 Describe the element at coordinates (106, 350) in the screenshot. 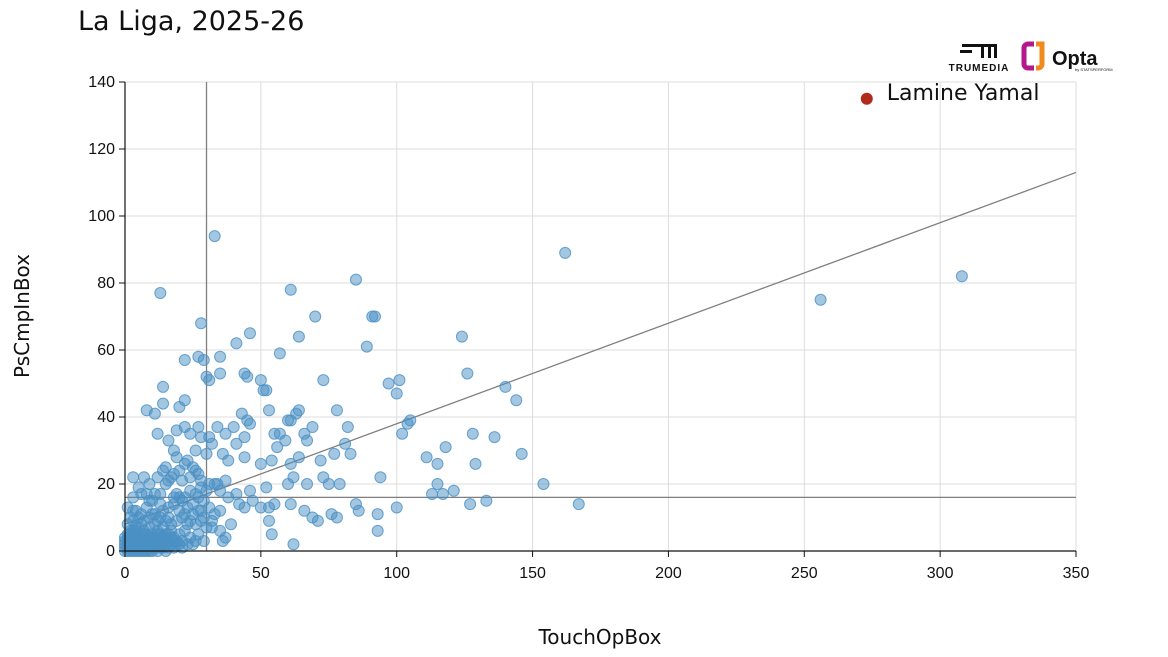

I see `y-tick-label: 60` at that location.